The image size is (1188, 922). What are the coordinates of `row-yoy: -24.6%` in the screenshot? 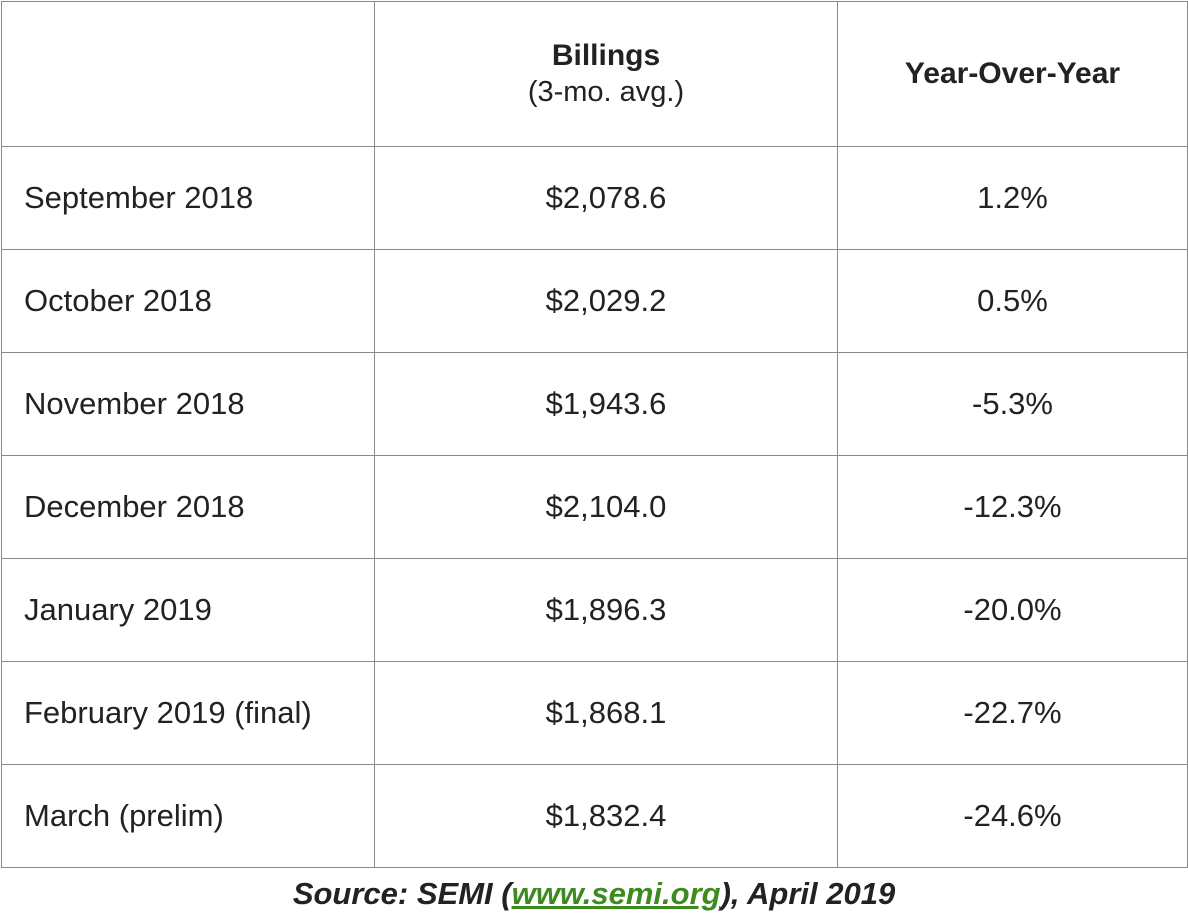 It's located at (1012, 816).